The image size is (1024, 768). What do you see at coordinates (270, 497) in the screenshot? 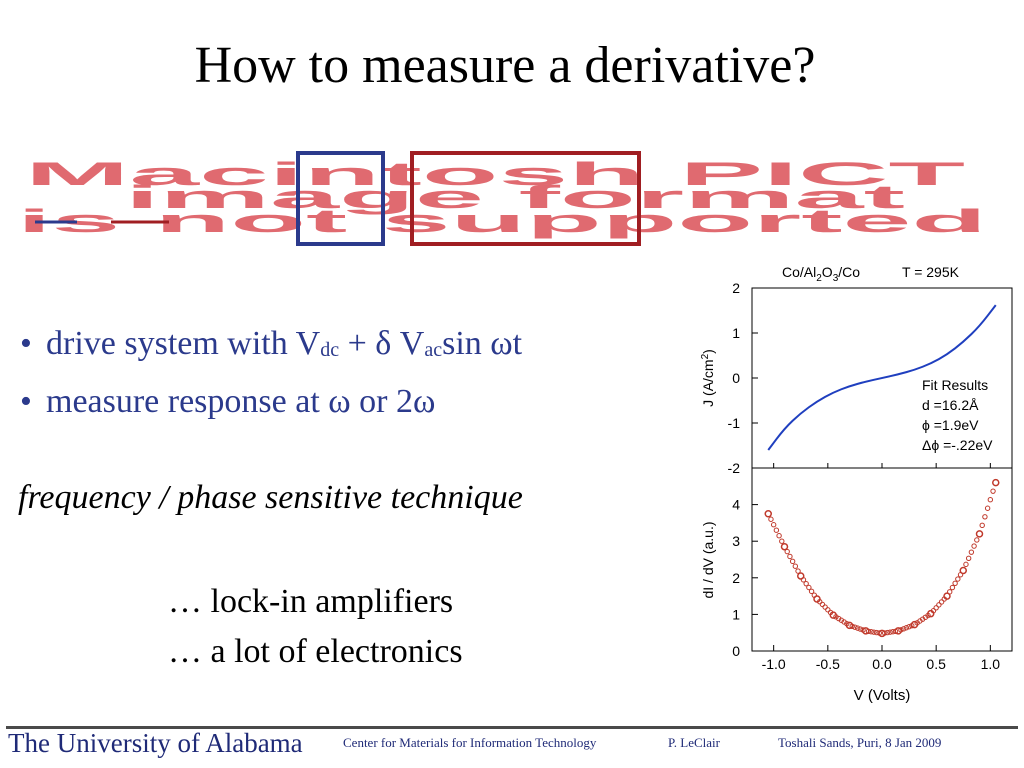
I see `technique-line: frequency / phase sensitive technique` at bounding box center [270, 497].